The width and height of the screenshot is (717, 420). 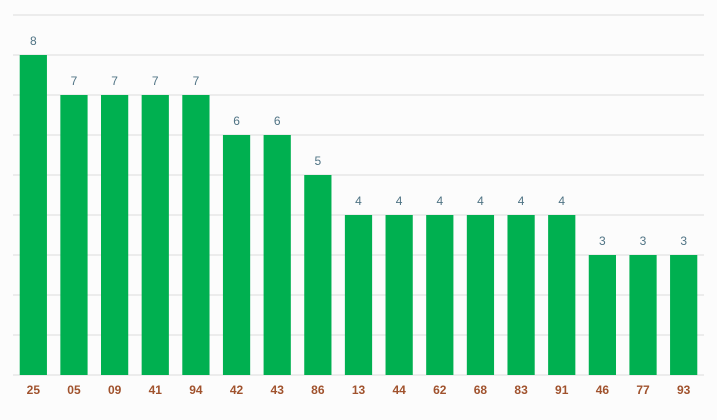 What do you see at coordinates (156, 390) in the screenshot?
I see `x-tick-label: 41` at bounding box center [156, 390].